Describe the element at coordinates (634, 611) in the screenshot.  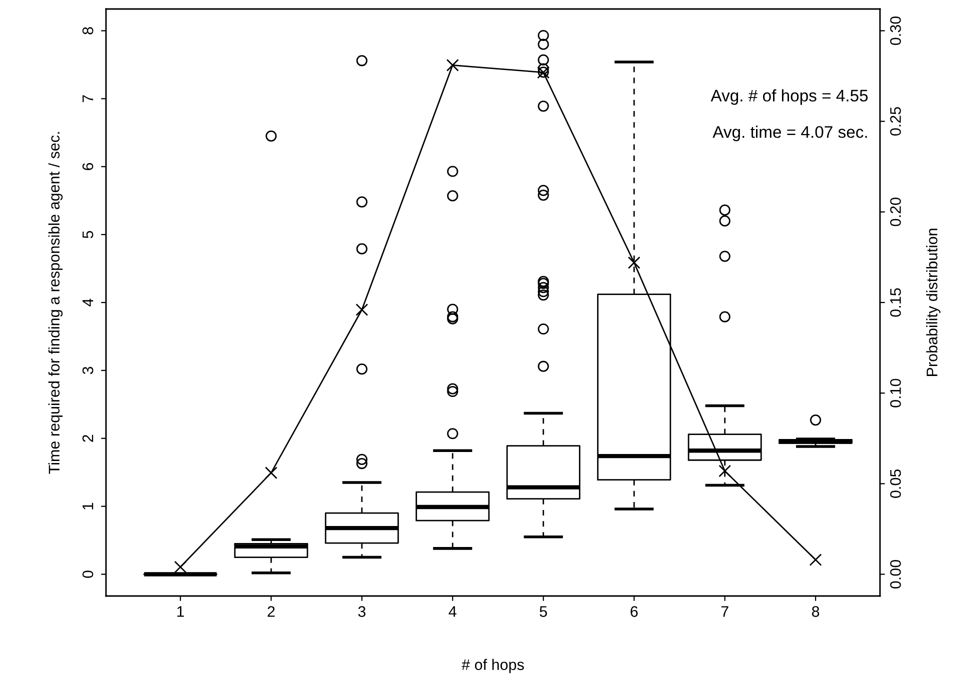
I see `x-tick-label: 6` at that location.